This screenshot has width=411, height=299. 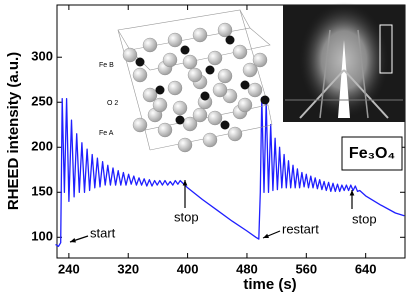 I want to click on x-tick-label: 480, so click(x=247, y=268).